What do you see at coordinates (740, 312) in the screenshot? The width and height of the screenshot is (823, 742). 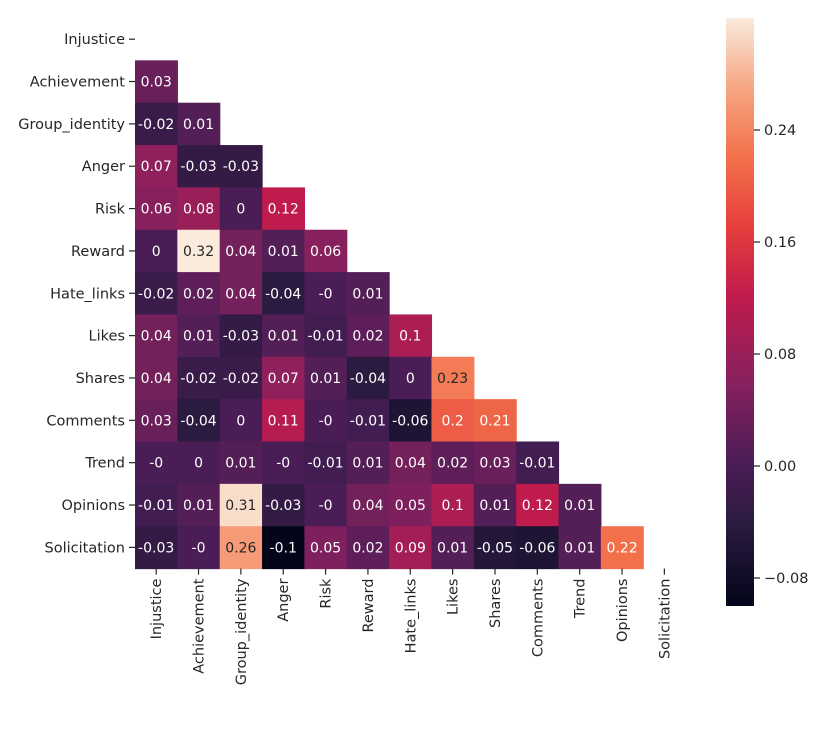 I see `colorbar-gradient` at bounding box center [740, 312].